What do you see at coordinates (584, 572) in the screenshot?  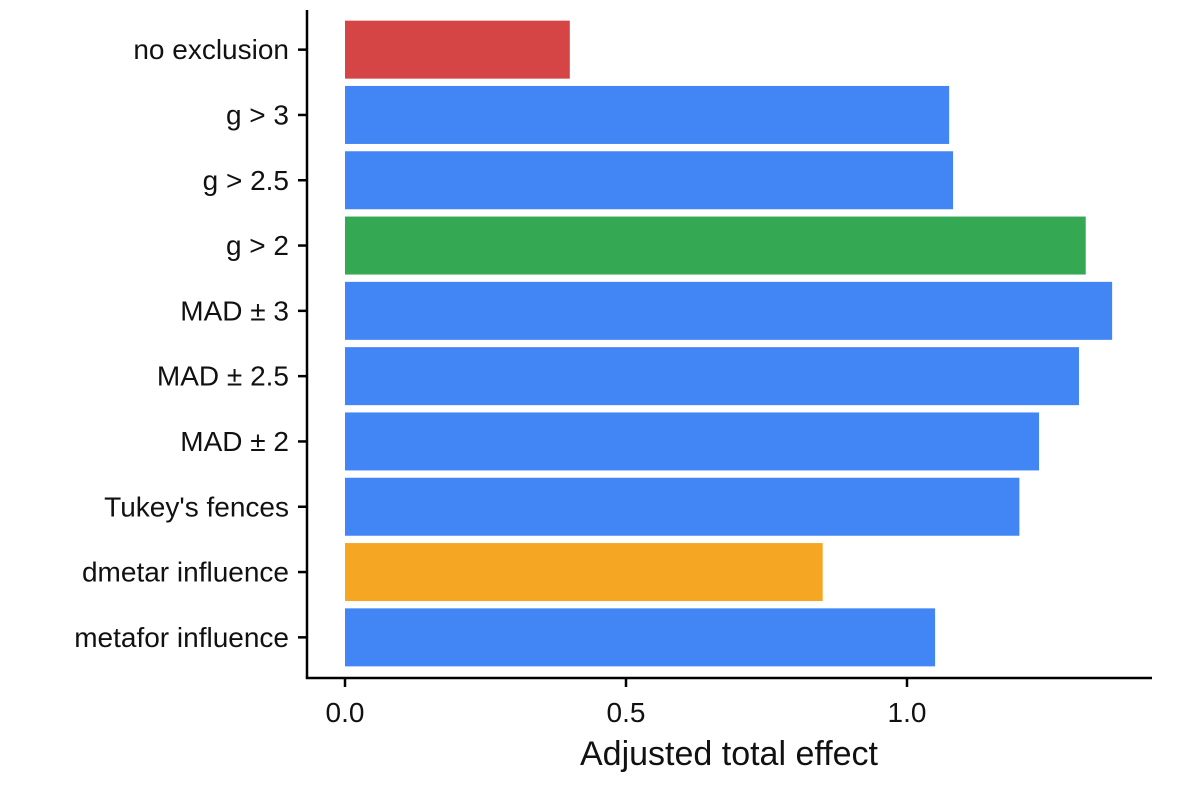 I see `bar-dmetar-influence` at bounding box center [584, 572].